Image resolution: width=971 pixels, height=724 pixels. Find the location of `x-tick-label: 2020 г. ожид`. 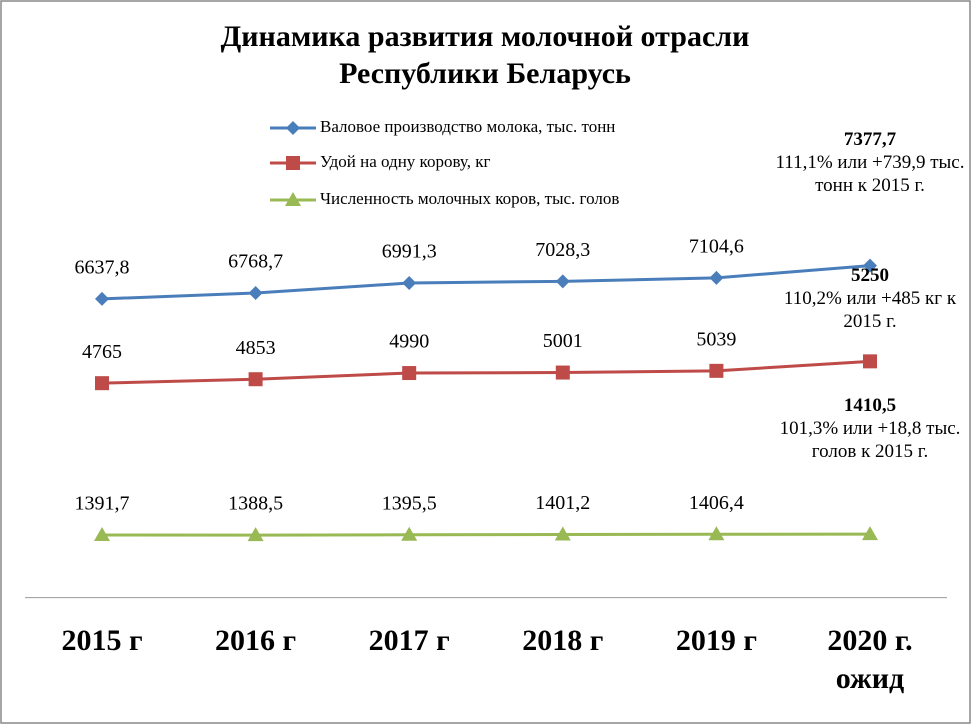

x-tick-label: 2020 г. ожид is located at coordinates (870, 659).